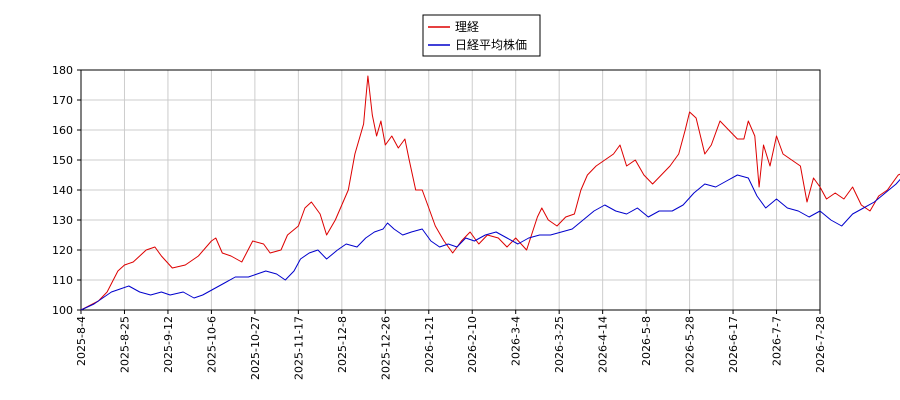  Describe the element at coordinates (62, 70) in the screenshot. I see `y-tick-label: 180` at that location.